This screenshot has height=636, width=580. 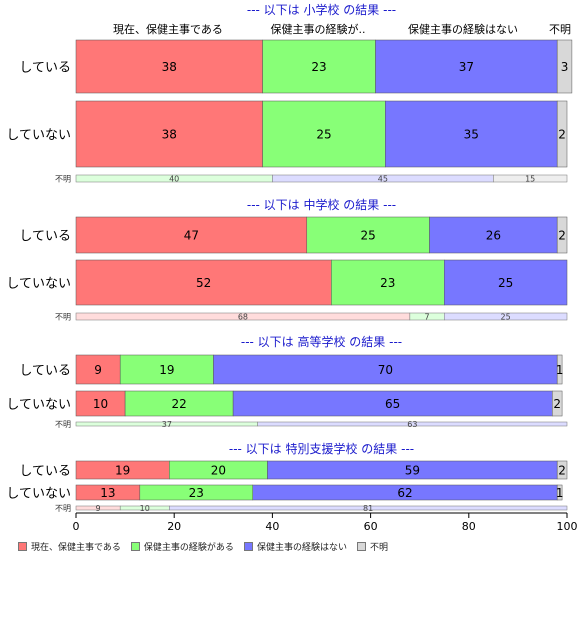 I want to click on bar-1-0-value-3: 2, so click(x=562, y=235).